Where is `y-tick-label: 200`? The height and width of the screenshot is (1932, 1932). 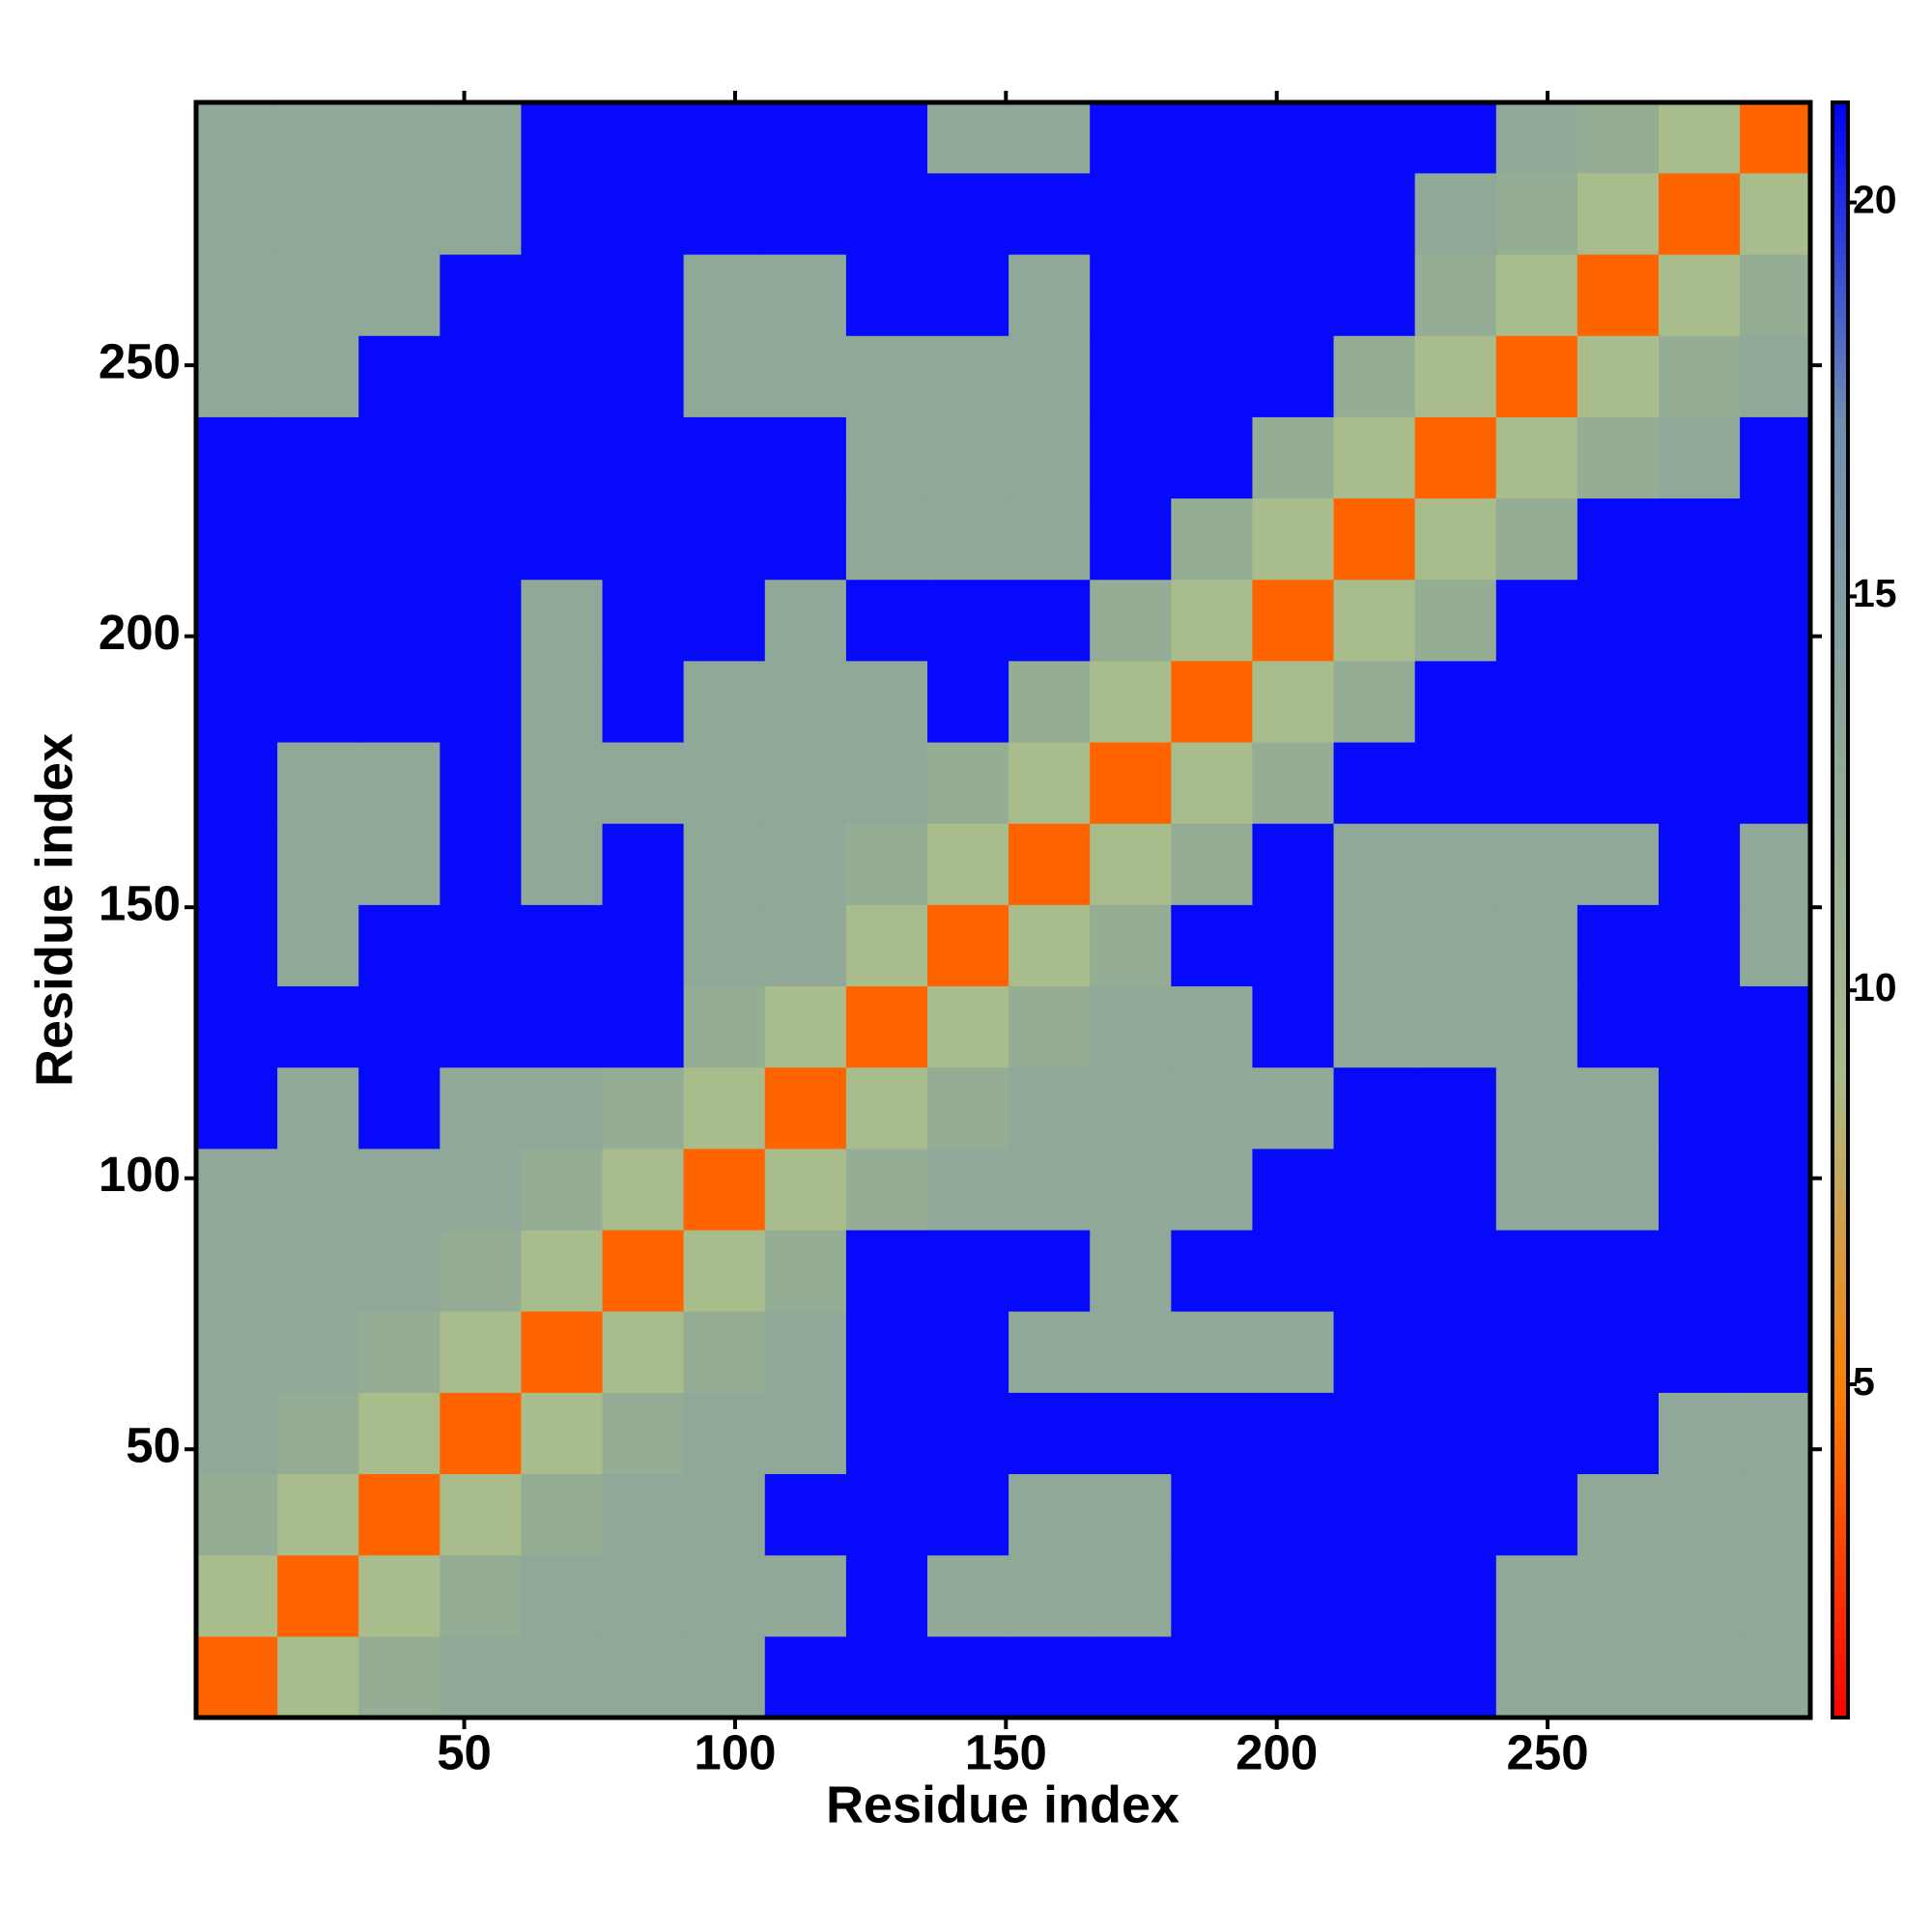
y-tick-label: 200 is located at coordinates (140, 632).